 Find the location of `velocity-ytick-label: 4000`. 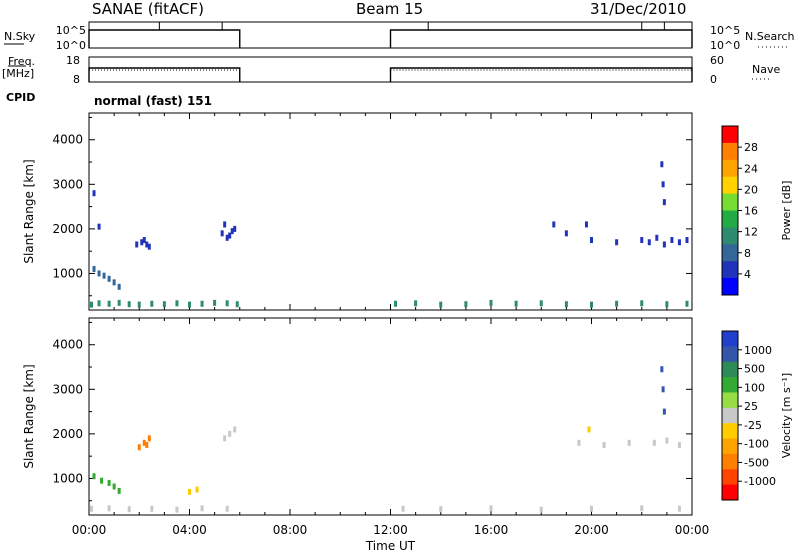

velocity-ytick-label: 4000 is located at coordinates (67, 345).